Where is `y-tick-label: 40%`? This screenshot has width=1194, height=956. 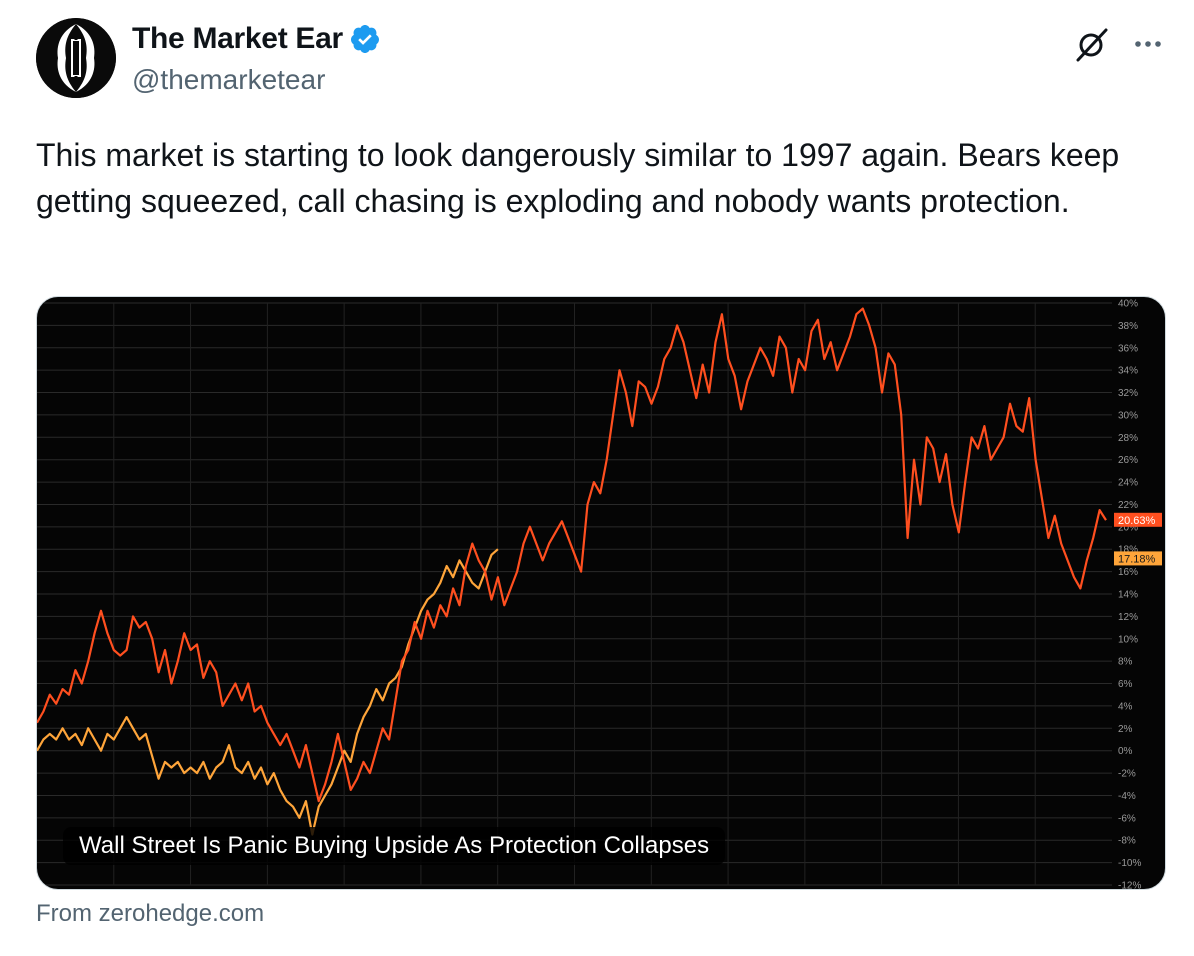 y-tick-label: 40% is located at coordinates (1128, 304).